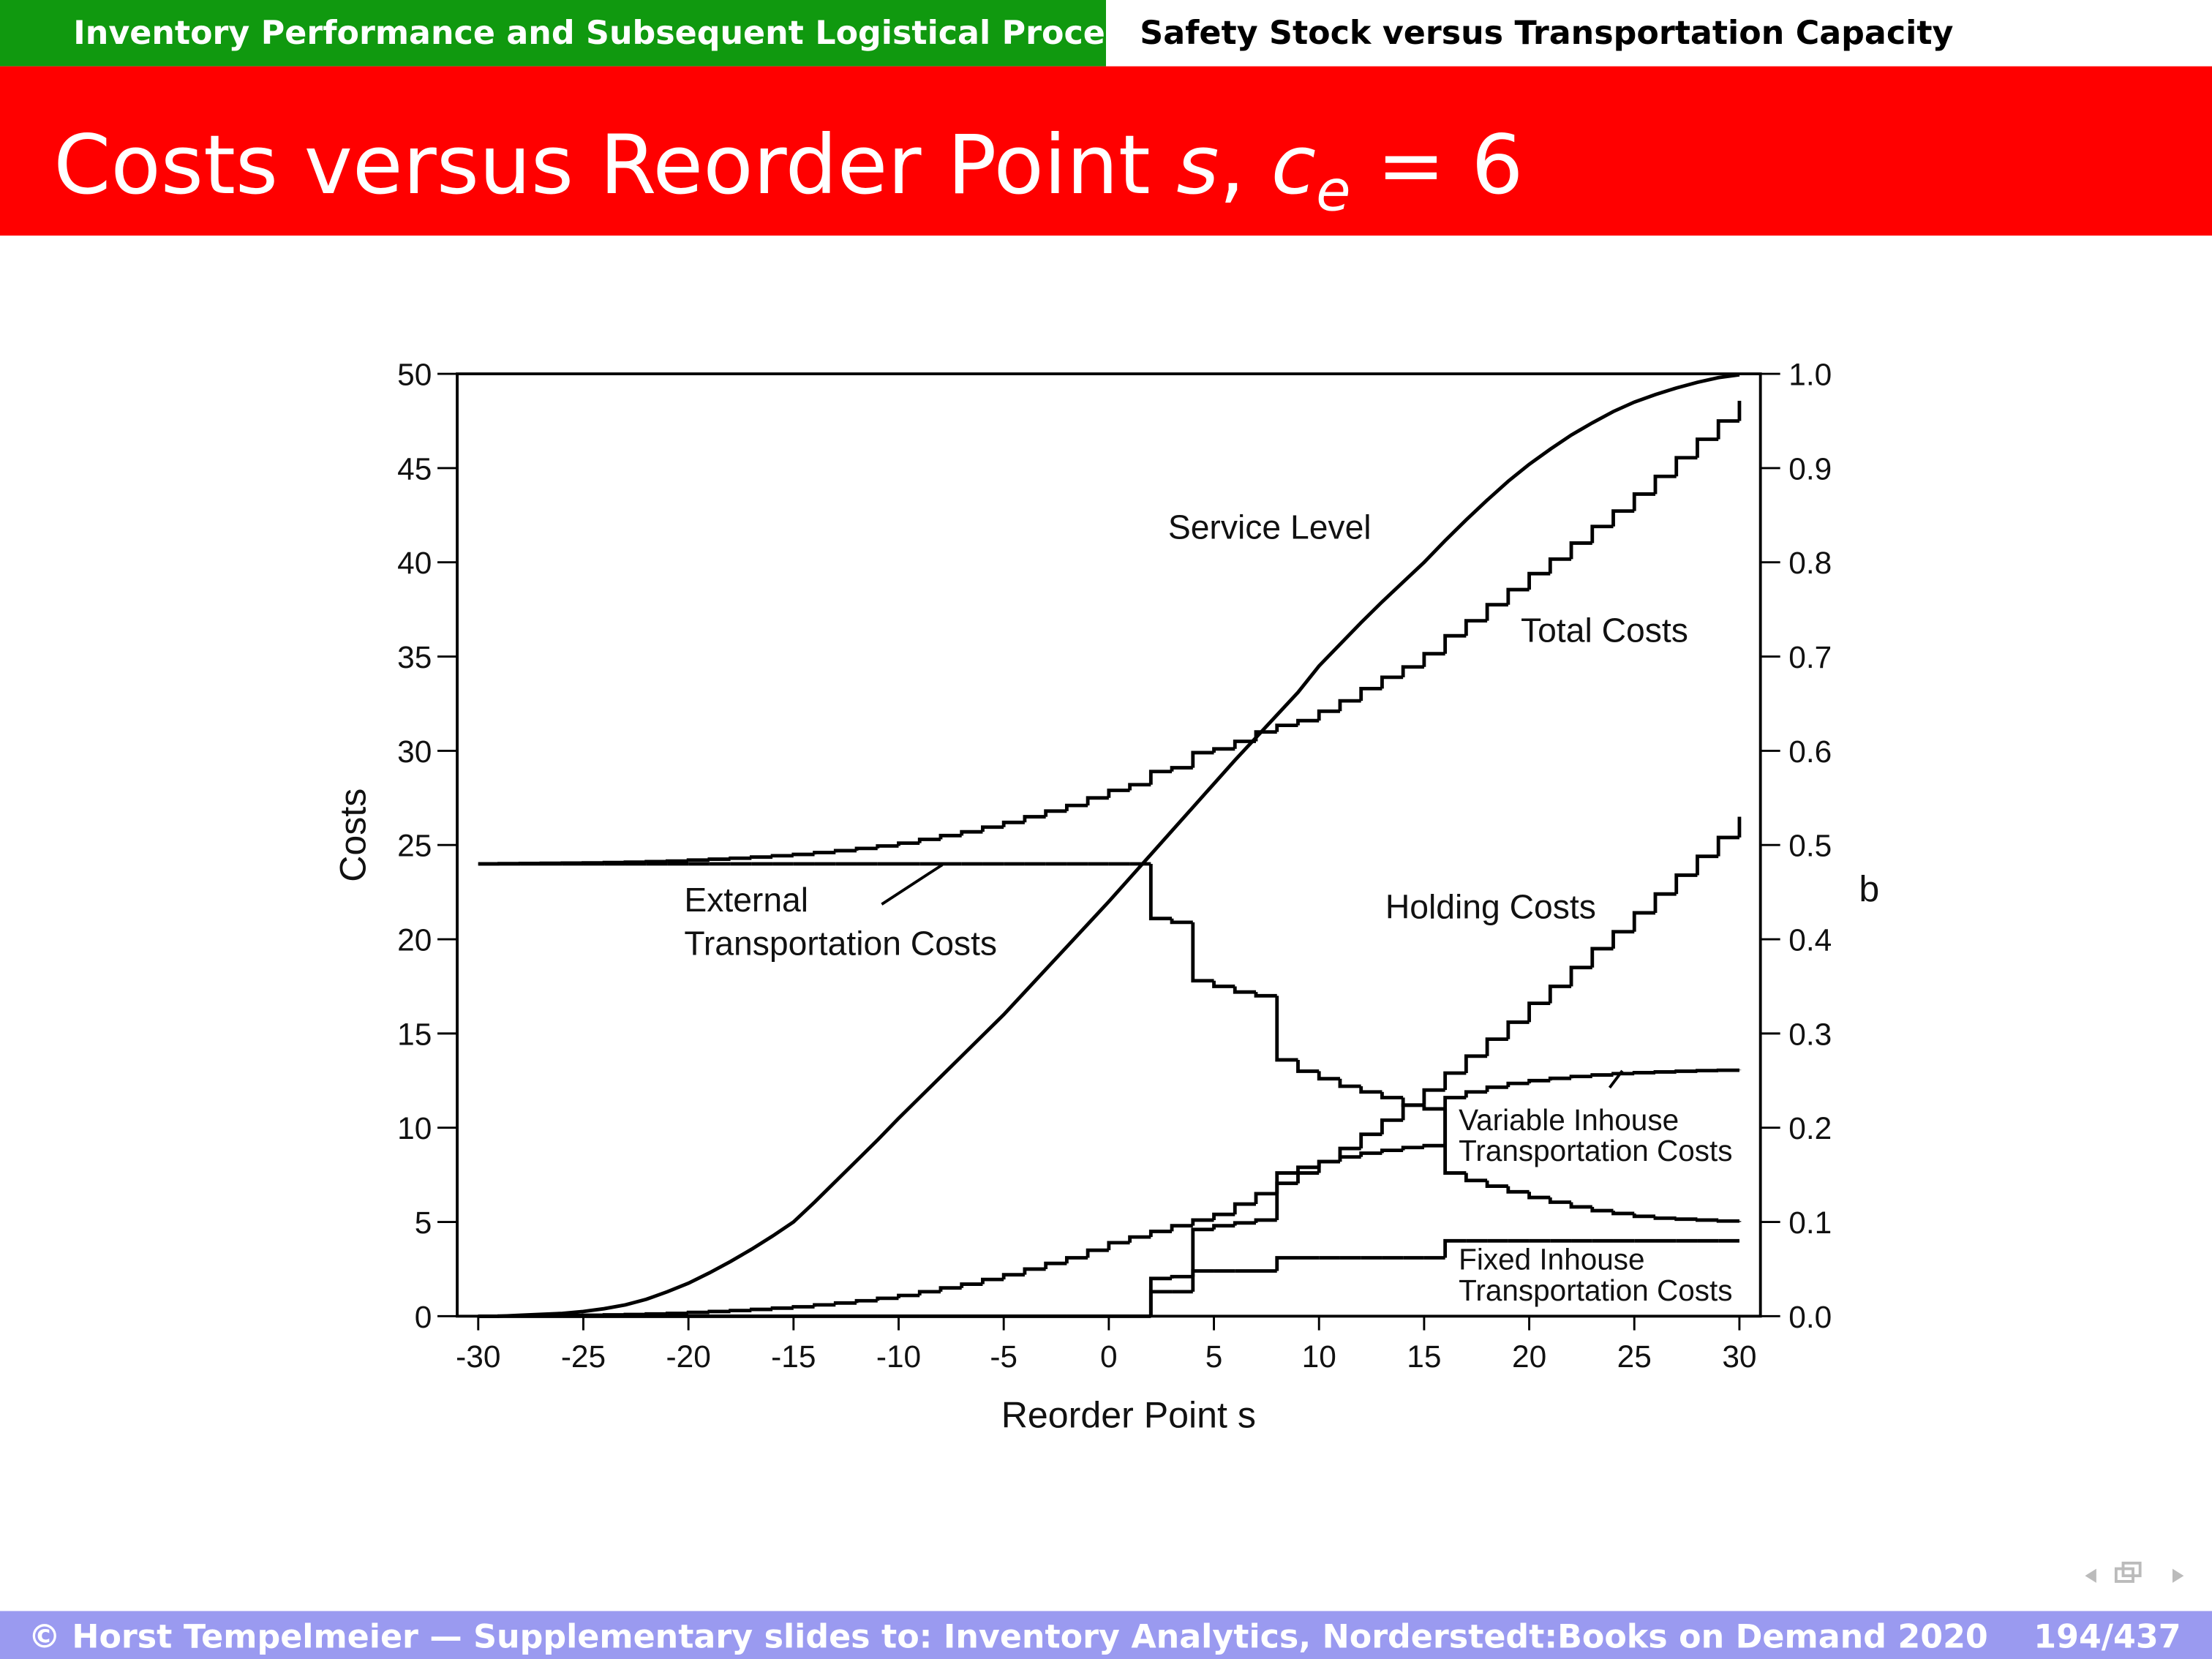  Describe the element at coordinates (414, 563) in the screenshot. I see `y-tick-label: 40` at that location.